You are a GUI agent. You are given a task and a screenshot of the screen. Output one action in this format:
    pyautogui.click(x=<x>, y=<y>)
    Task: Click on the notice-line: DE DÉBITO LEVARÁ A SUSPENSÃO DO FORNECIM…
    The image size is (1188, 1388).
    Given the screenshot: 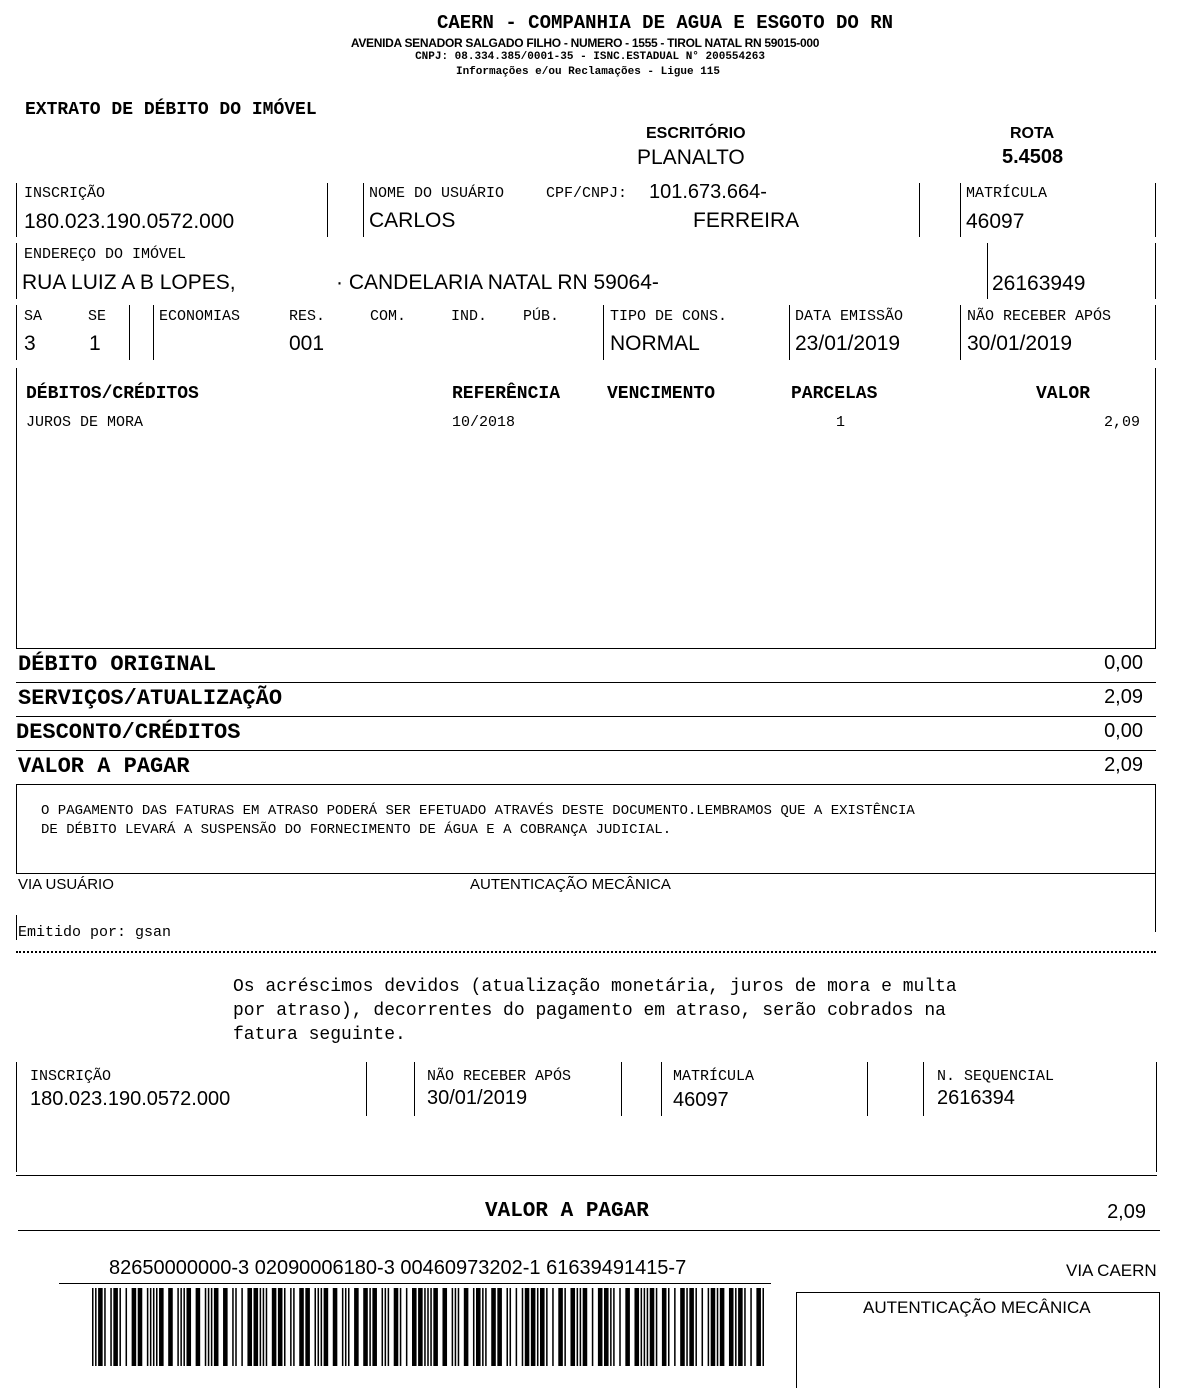 What is the action you would take?
    pyautogui.click(x=356, y=830)
    